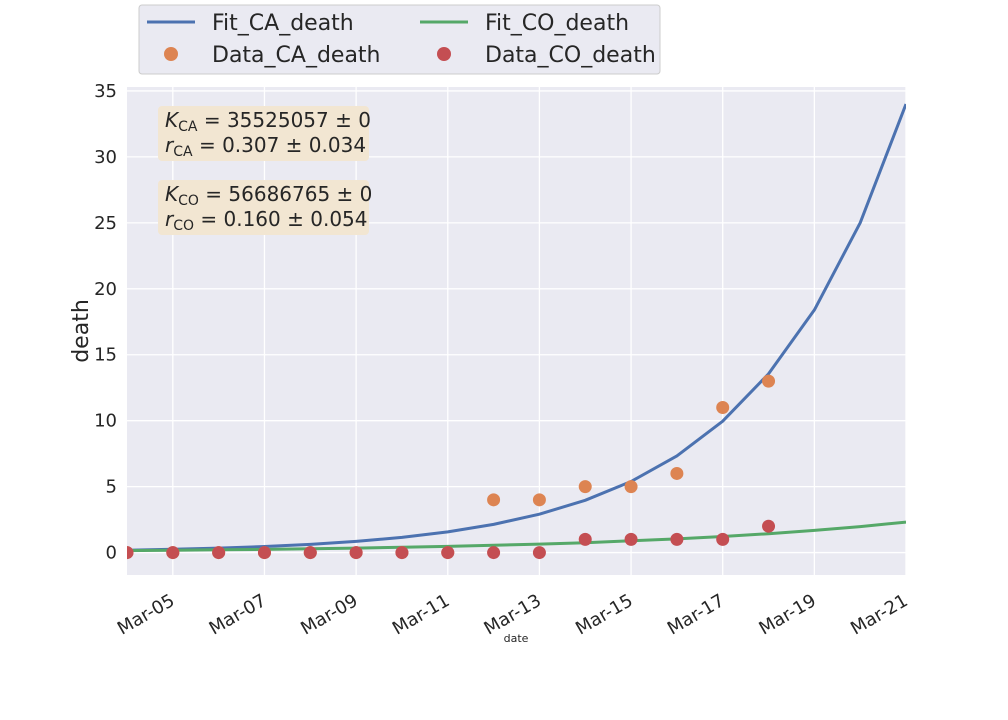 The image size is (1008, 720). I want to click on legend-label: Fit_CA_death, so click(283, 23).